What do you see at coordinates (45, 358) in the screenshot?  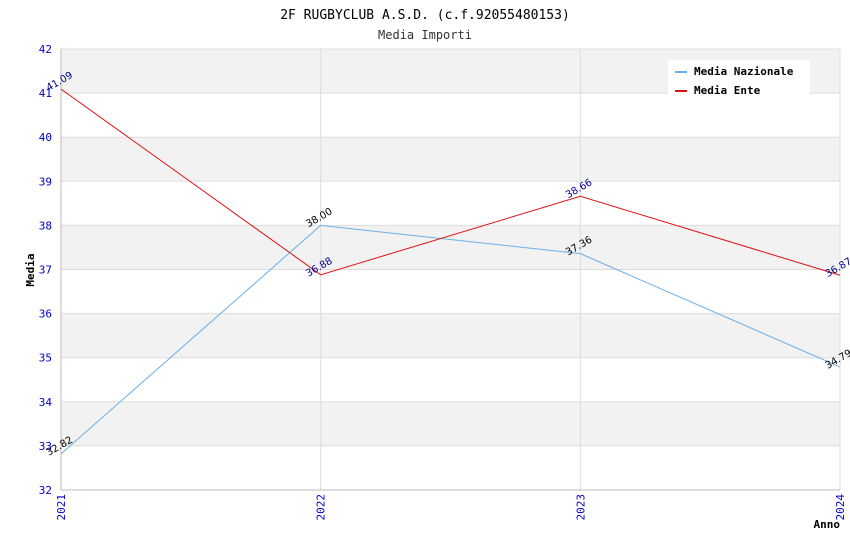 I see `y-tick-label: 35` at bounding box center [45, 358].